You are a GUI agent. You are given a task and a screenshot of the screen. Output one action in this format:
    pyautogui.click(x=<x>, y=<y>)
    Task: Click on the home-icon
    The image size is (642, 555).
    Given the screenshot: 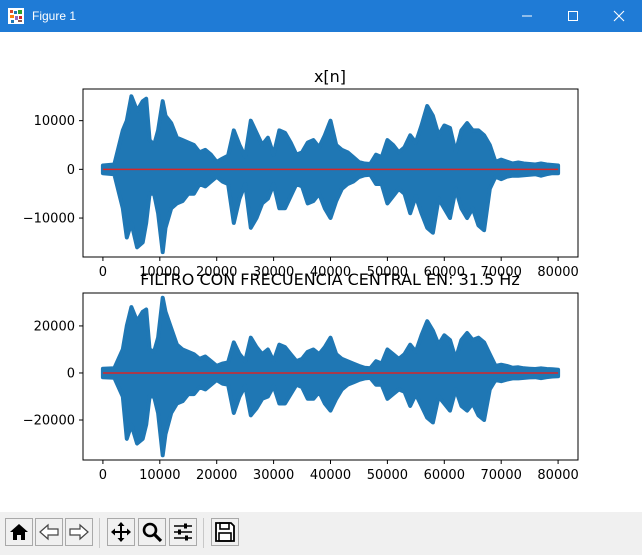 What is the action you would take?
    pyautogui.click(x=19, y=532)
    